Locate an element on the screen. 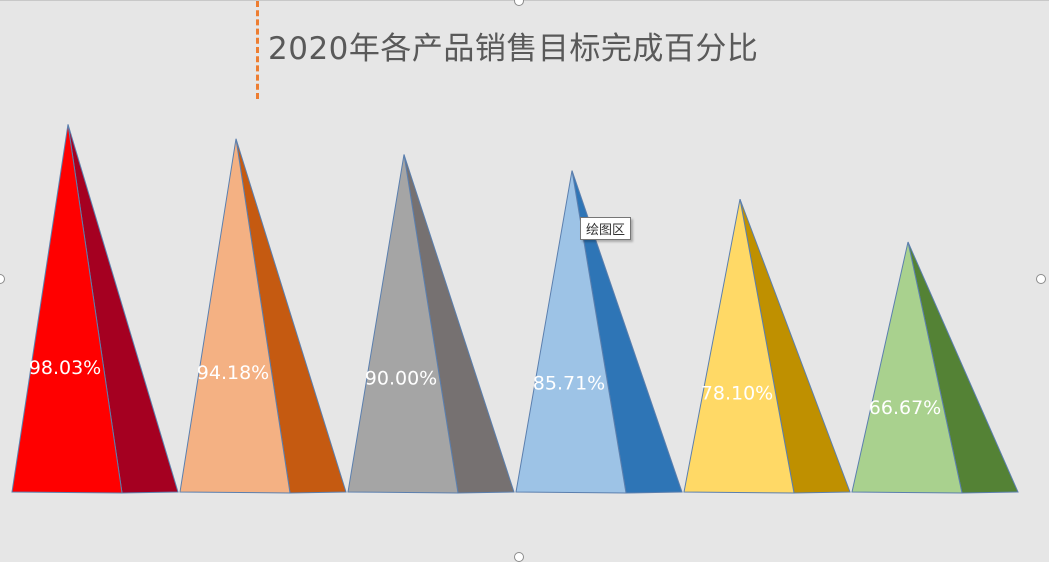 The image size is (1049, 562). bar-4: 85.71% is located at coordinates (599, 332).